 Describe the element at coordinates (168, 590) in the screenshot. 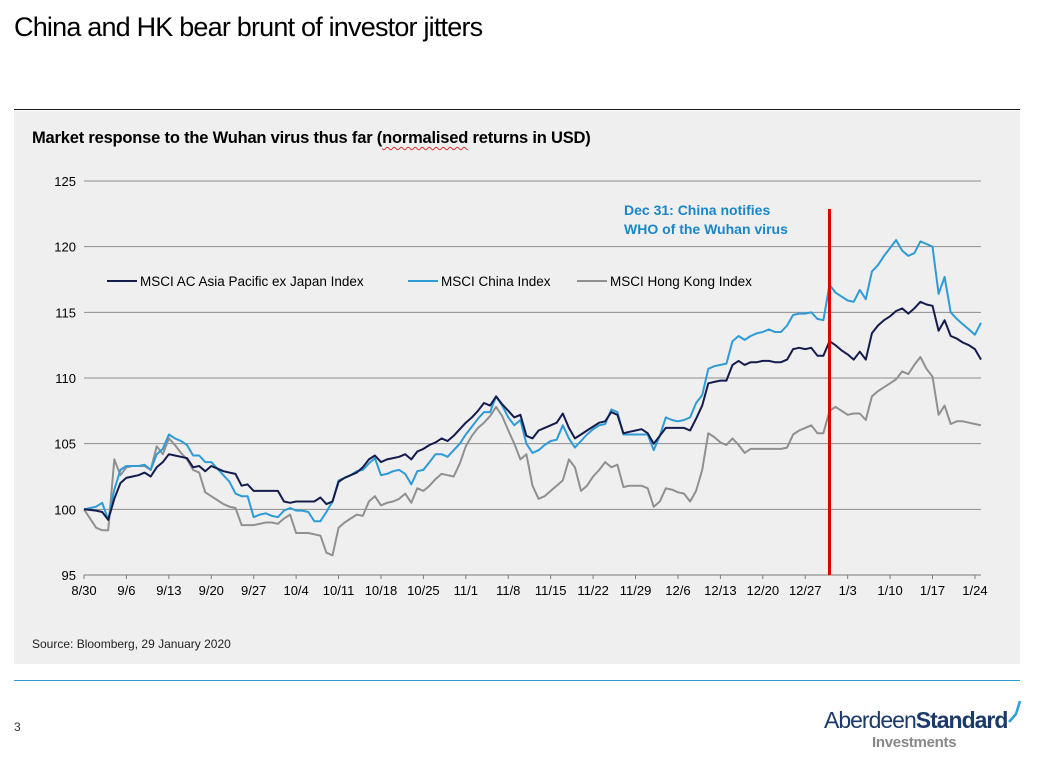

I see `x-tick-label: 9/13` at that location.